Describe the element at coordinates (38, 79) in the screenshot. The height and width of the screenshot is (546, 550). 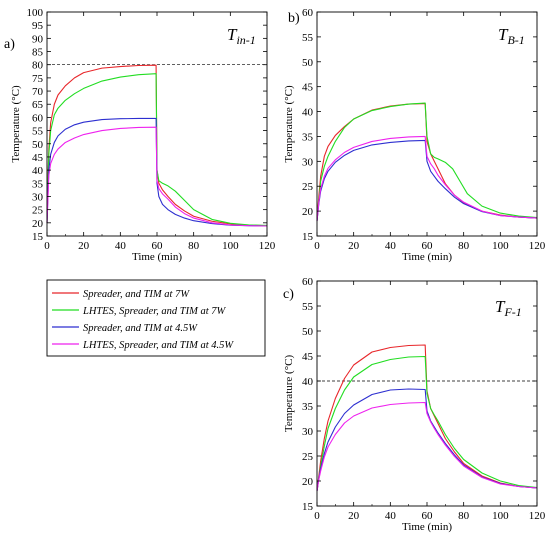
I see `y-tick-label: 75` at that location.